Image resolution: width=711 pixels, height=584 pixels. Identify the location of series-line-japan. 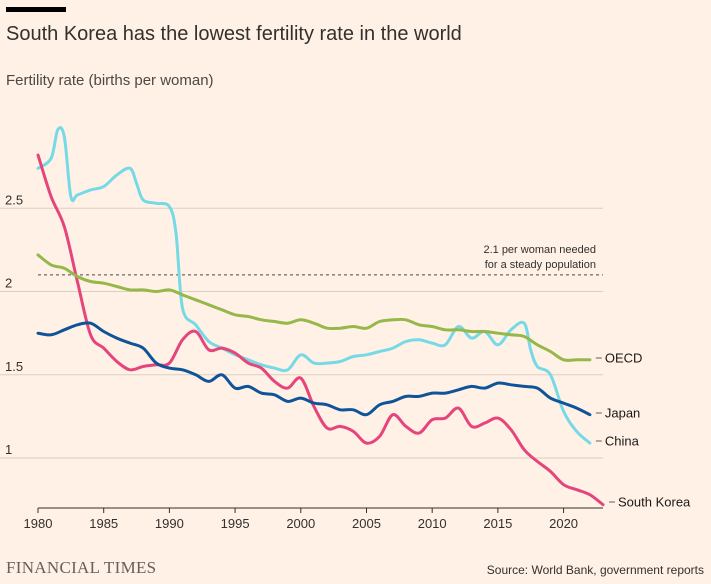
(314, 369).